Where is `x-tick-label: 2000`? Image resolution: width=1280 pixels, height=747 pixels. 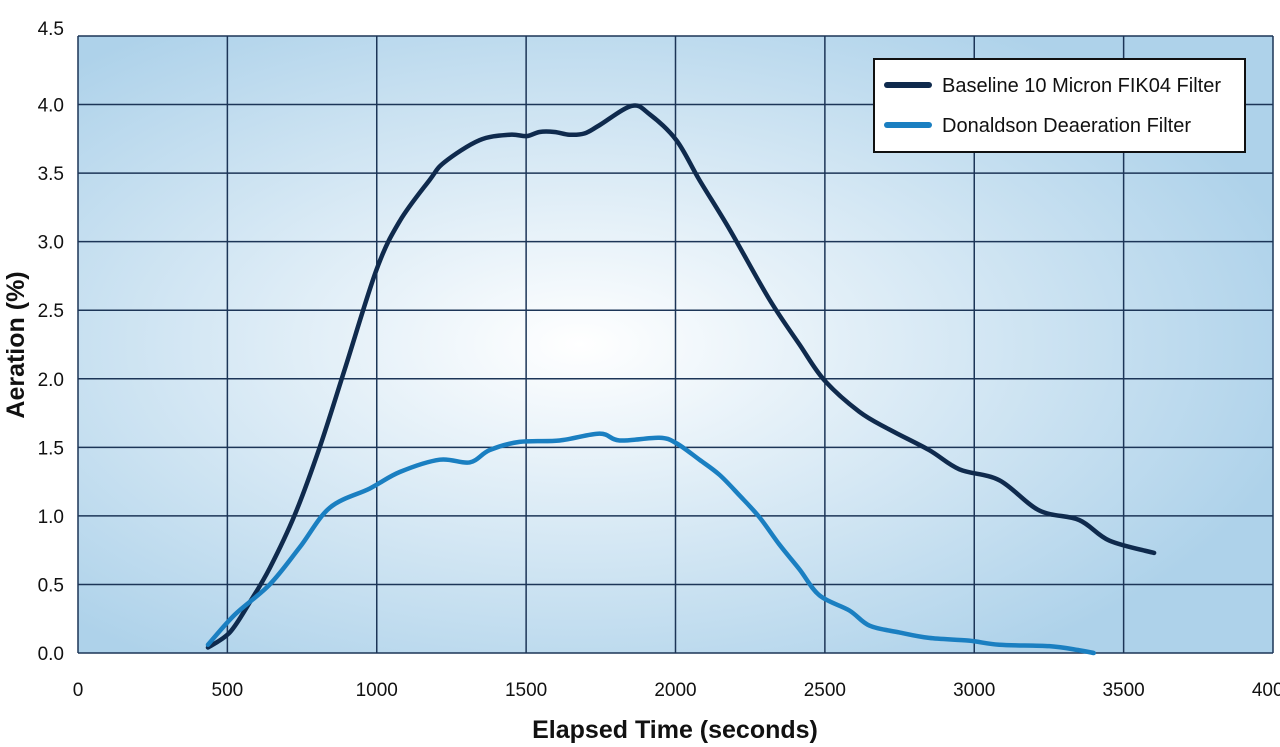 x-tick-label: 2000 is located at coordinates (675, 690).